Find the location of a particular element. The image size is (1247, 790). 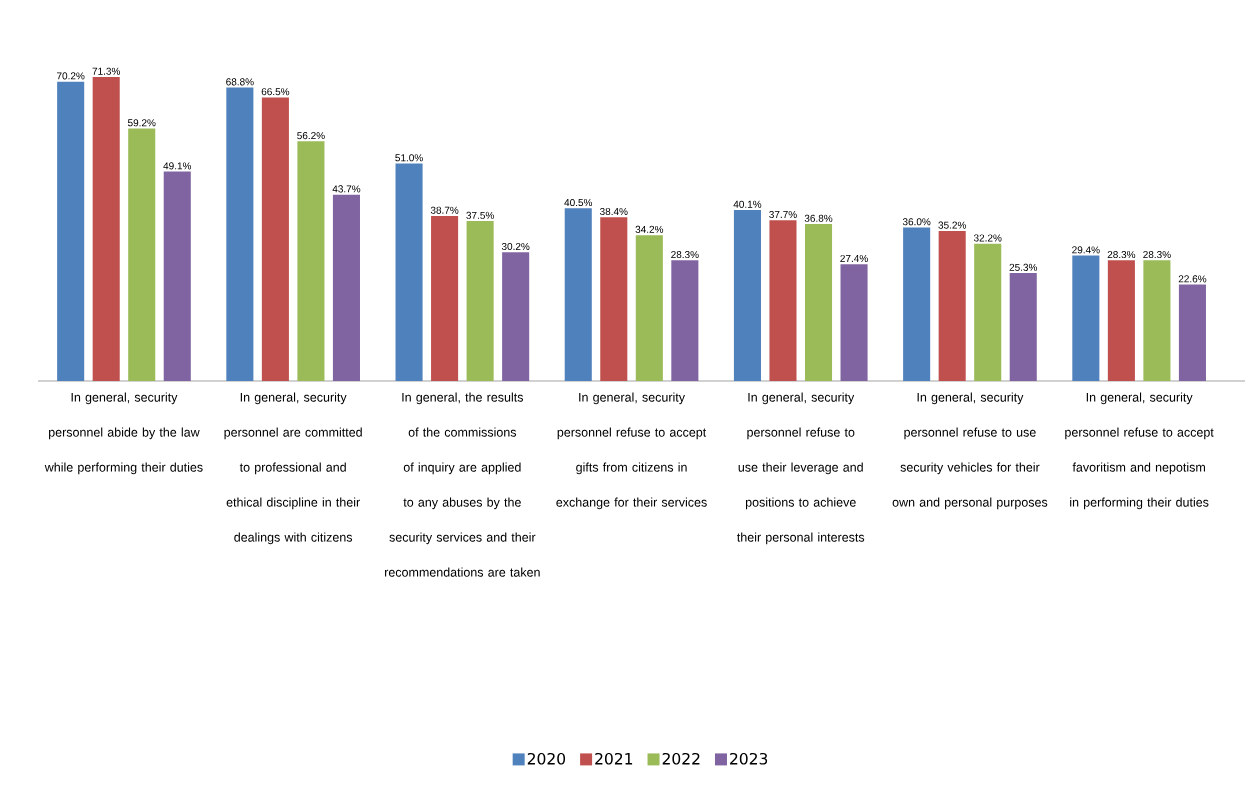

data-label: 29.4% is located at coordinates (1086, 250).